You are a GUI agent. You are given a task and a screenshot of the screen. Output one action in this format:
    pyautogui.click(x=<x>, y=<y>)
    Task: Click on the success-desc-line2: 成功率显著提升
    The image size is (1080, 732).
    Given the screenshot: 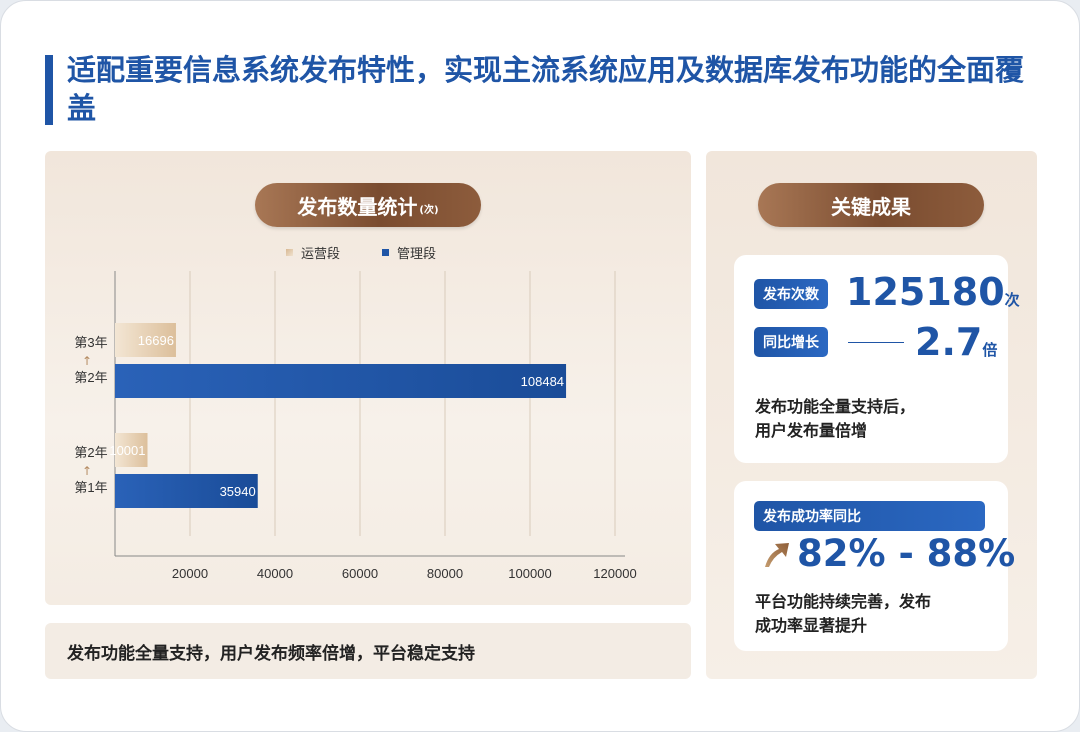 What is the action you would take?
    pyautogui.click(x=811, y=625)
    